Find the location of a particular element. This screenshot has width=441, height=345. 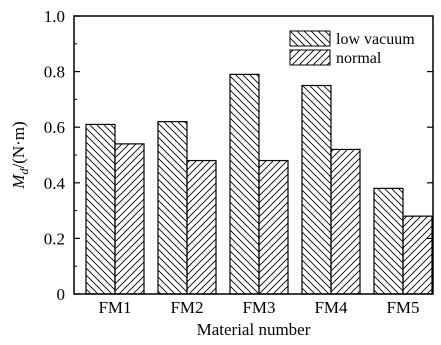

bar-fm1-normal is located at coordinates (129, 219).